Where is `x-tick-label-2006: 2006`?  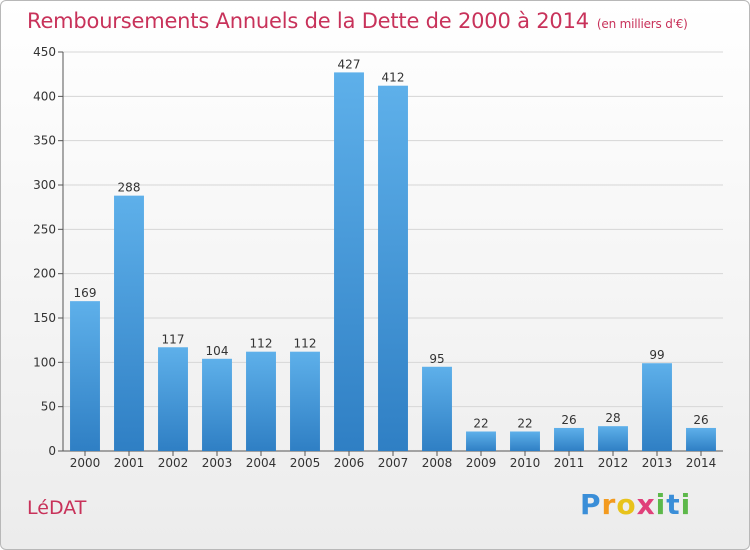 x-tick-label-2006: 2006 is located at coordinates (349, 463).